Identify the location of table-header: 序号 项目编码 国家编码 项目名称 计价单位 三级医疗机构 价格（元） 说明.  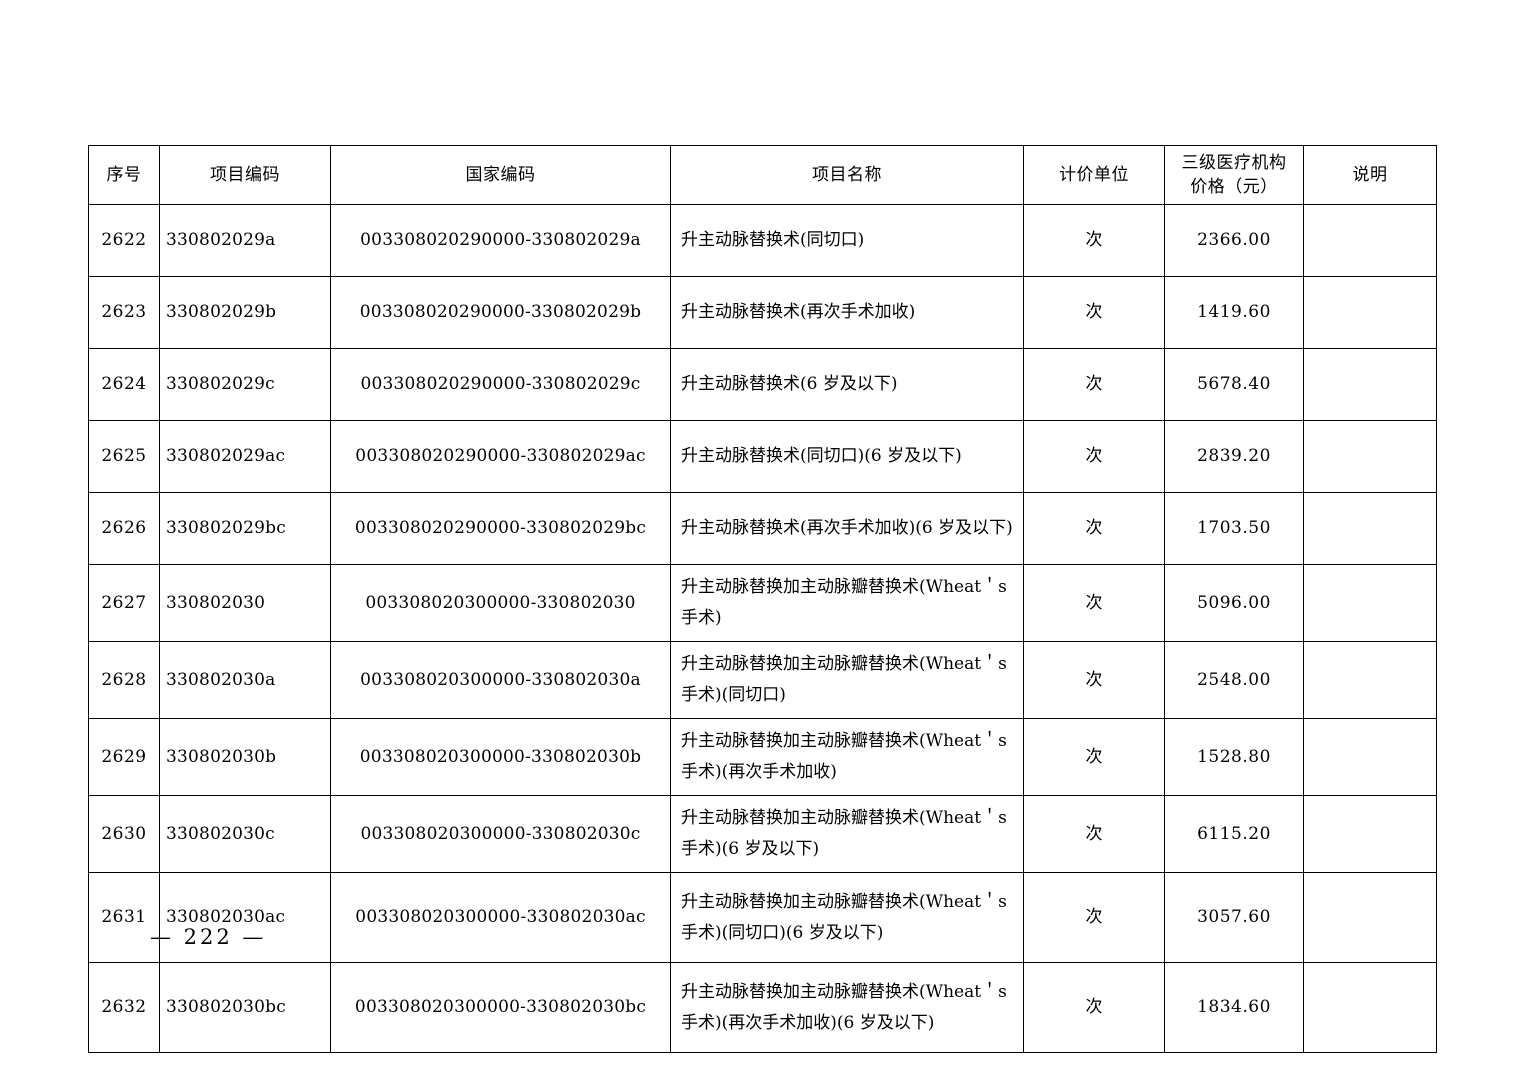
(762, 175).